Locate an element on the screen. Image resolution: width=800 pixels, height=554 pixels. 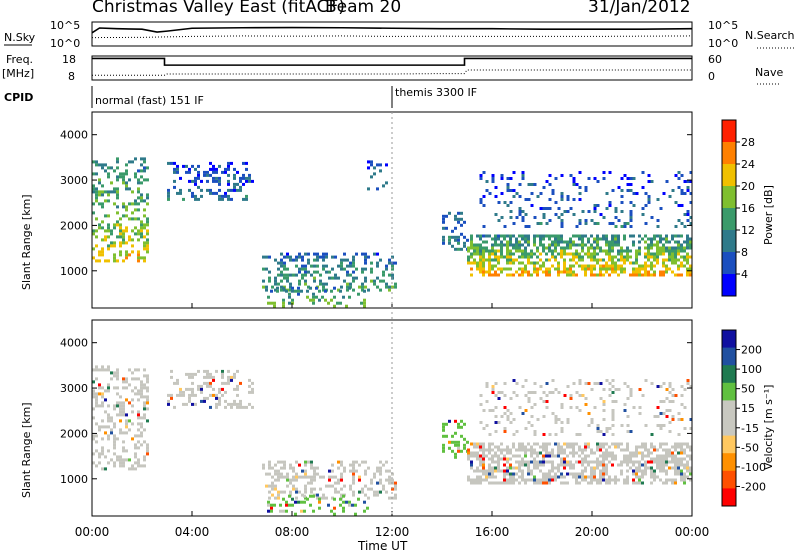
velocity-colorbar-label: Velocity [m s⁻¹] is located at coordinates (768, 427).